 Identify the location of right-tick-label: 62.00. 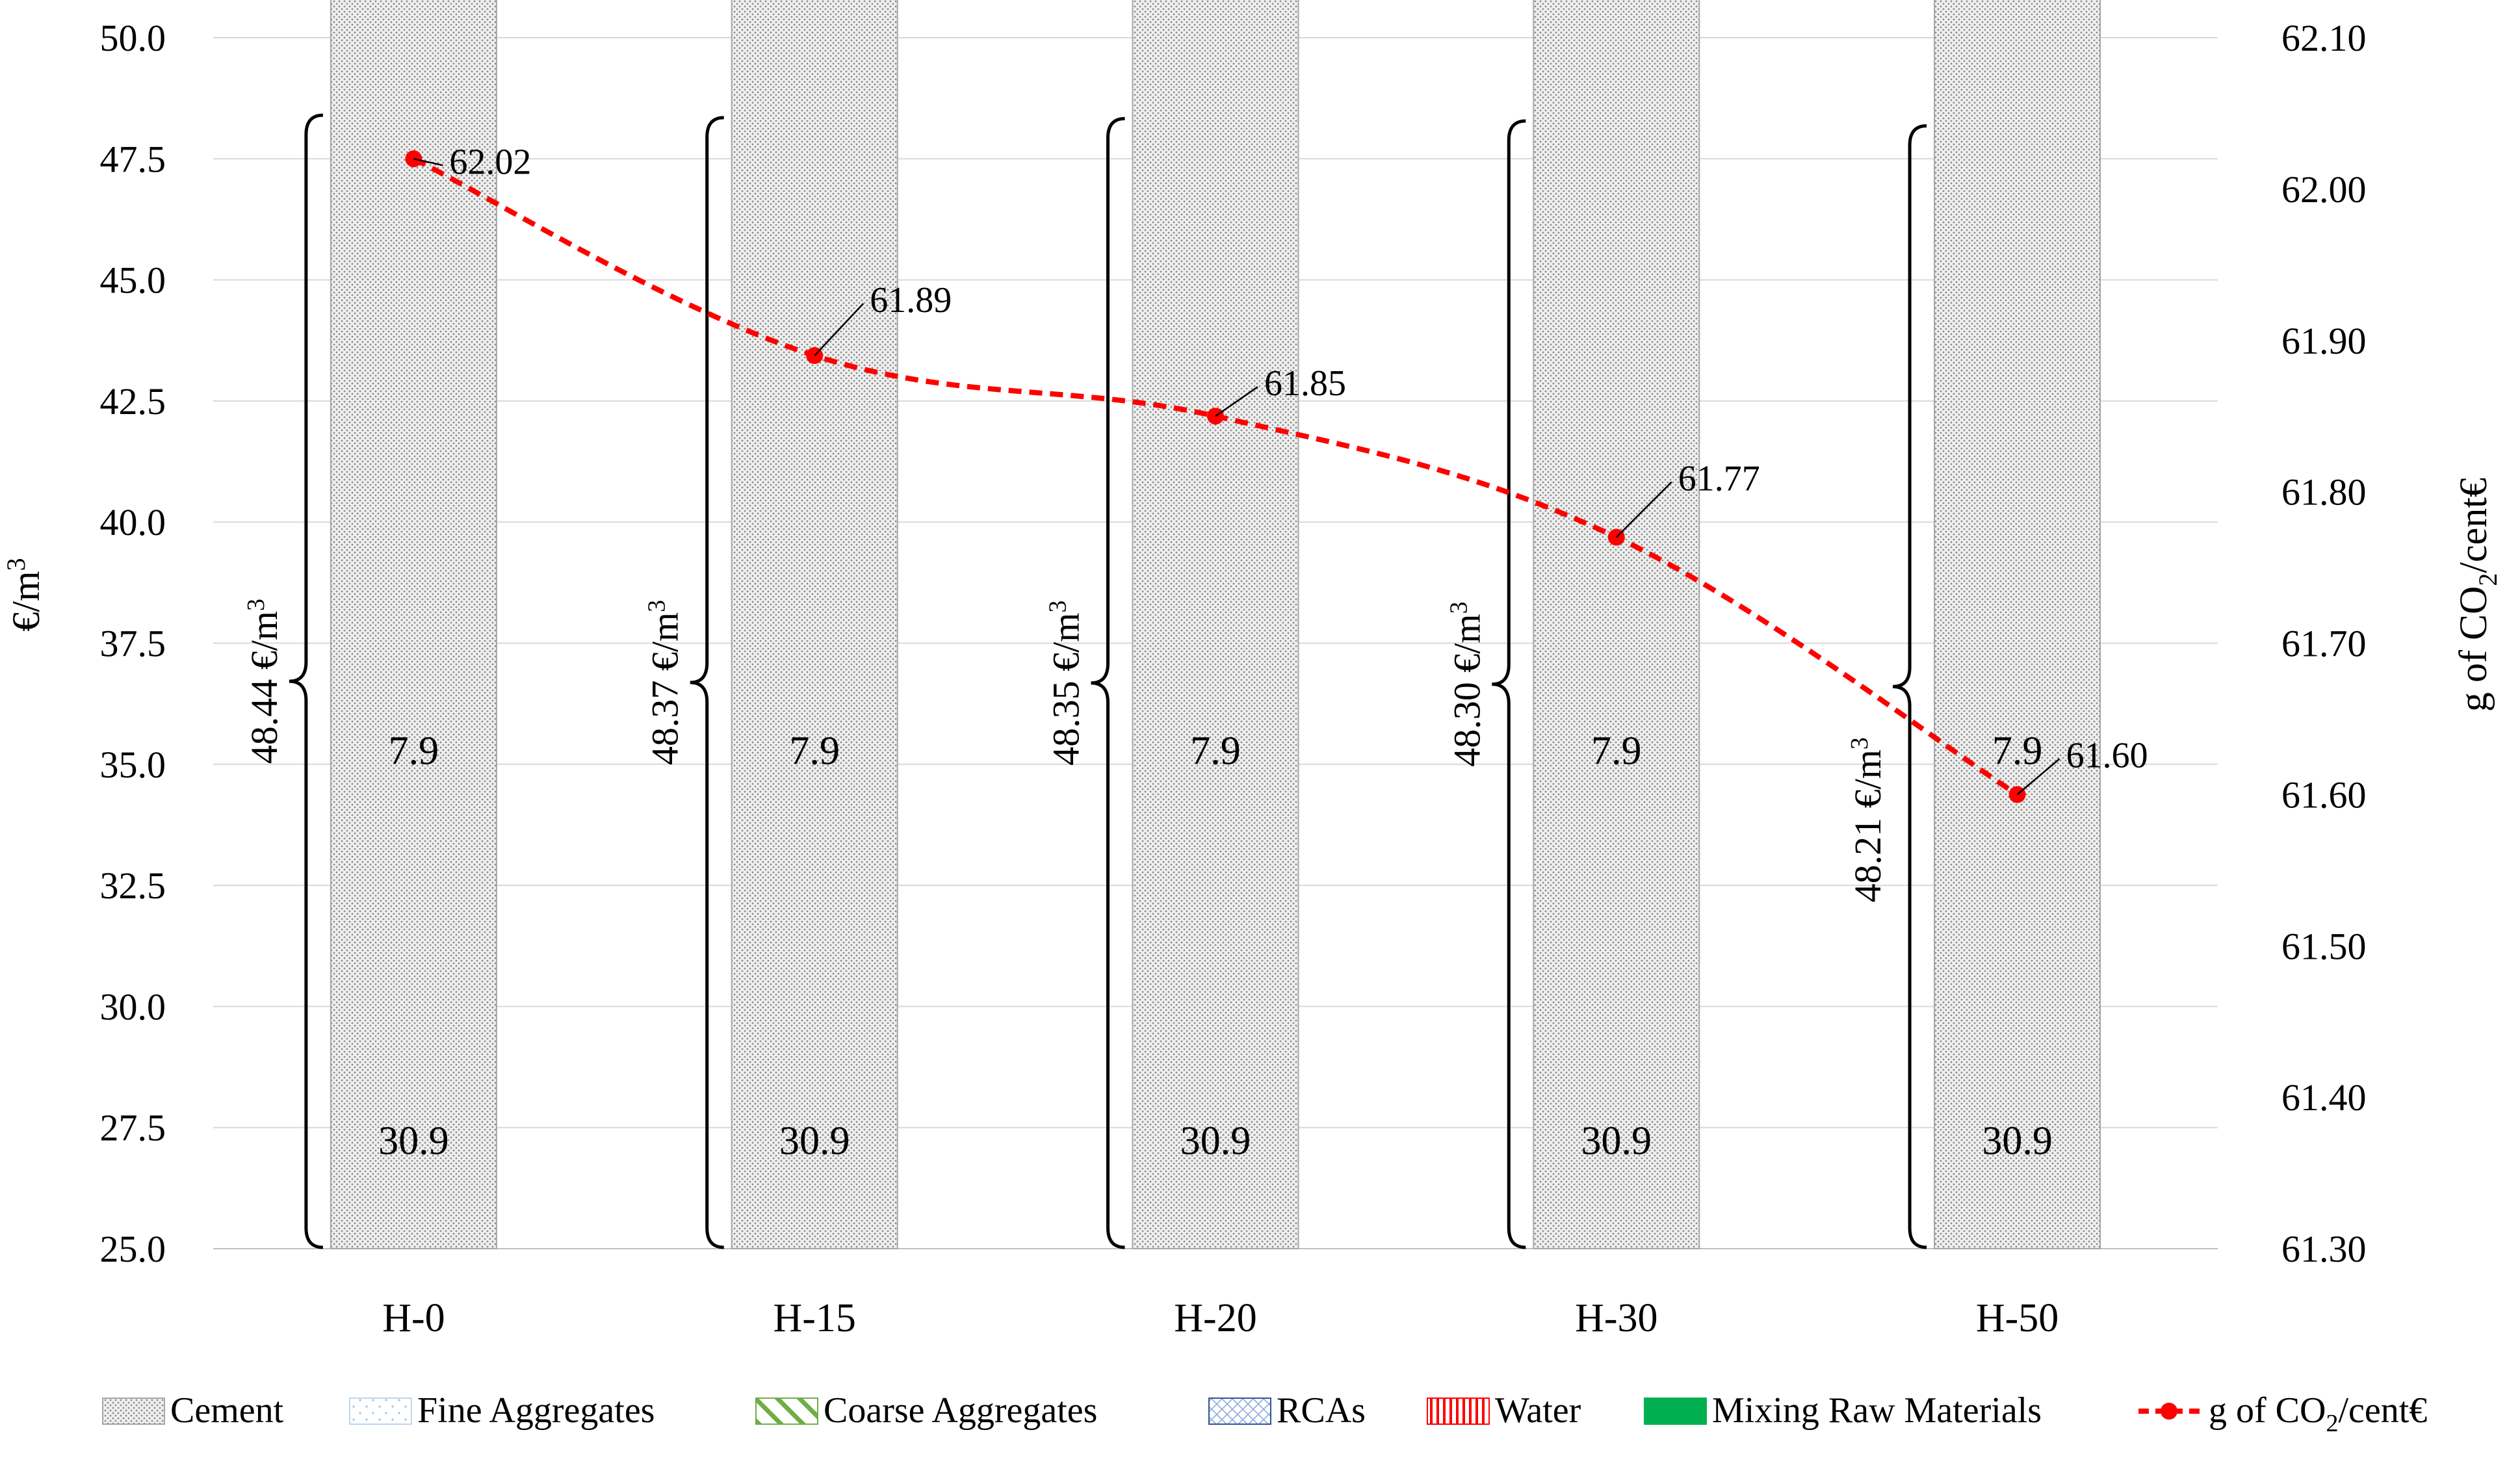
(2324, 189).